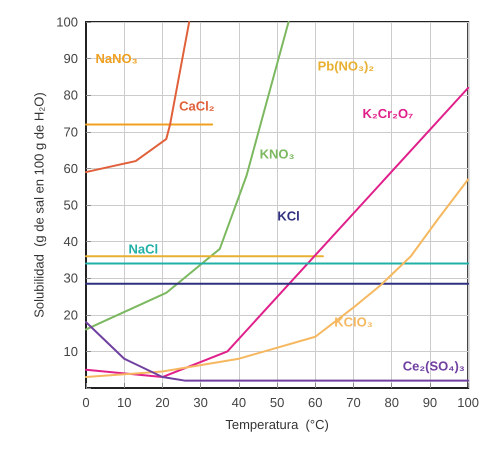  I want to click on y-axis-title: Solubilidad (g de sal en 100 g de H₂O), so click(38, 205).